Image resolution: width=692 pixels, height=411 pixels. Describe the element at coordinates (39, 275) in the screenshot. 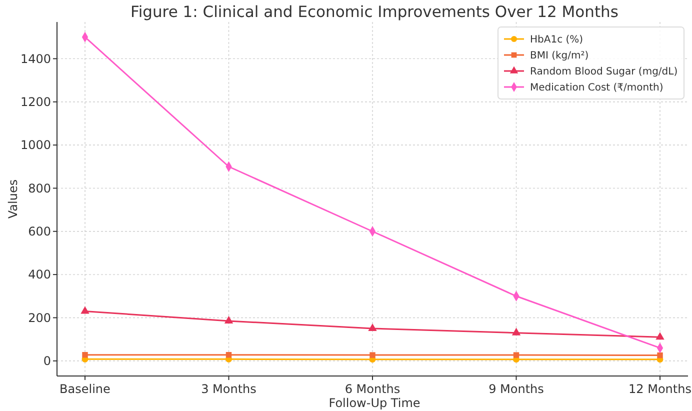

I see `y-tick-label: 400` at that location.